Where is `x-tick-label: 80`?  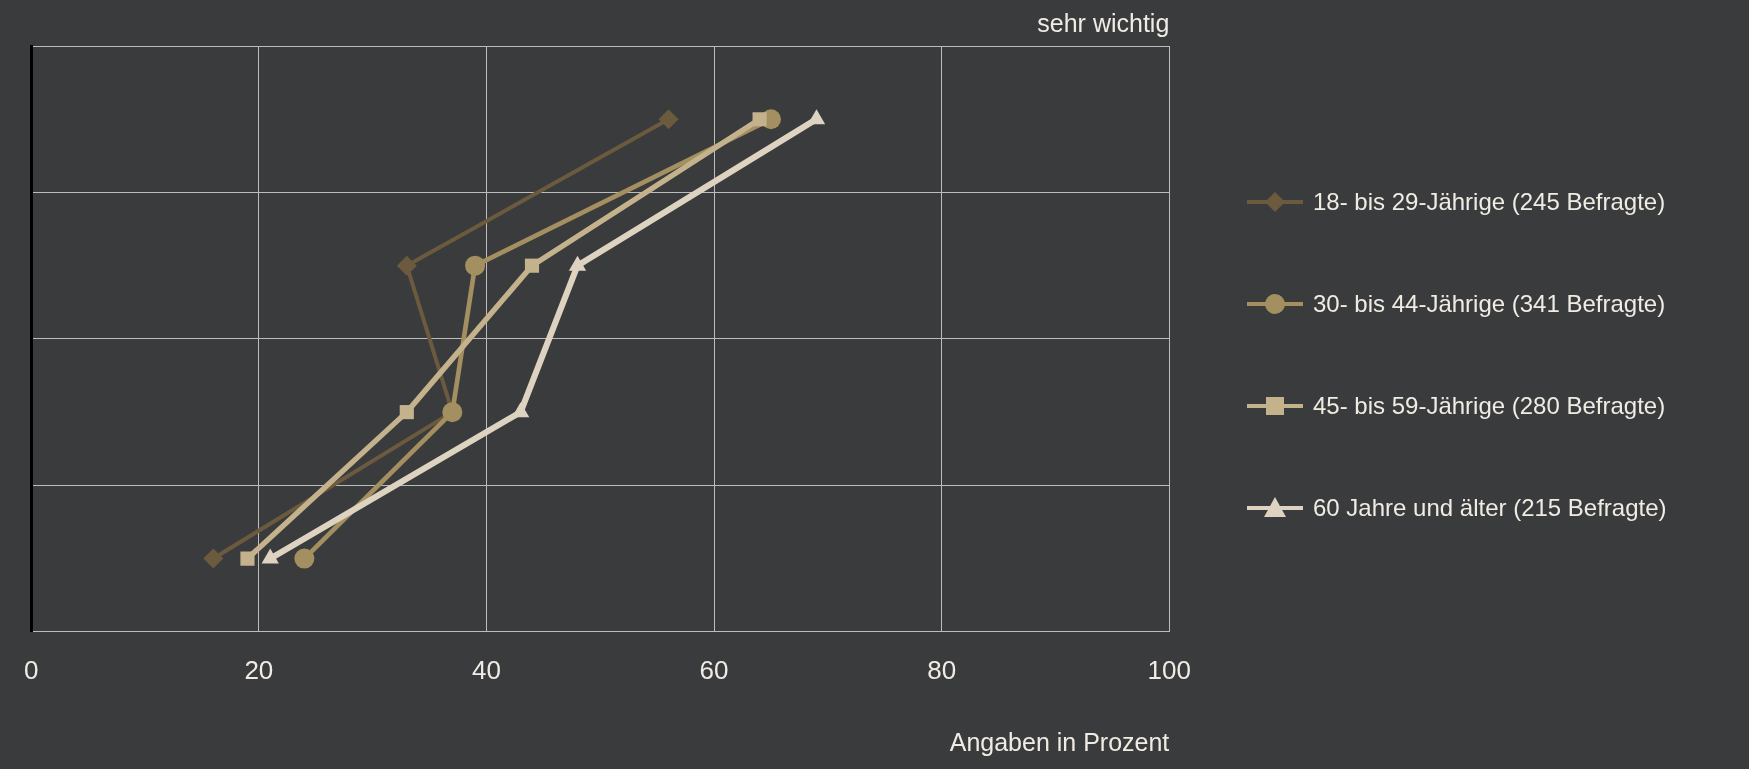
x-tick-label: 80 is located at coordinates (942, 669).